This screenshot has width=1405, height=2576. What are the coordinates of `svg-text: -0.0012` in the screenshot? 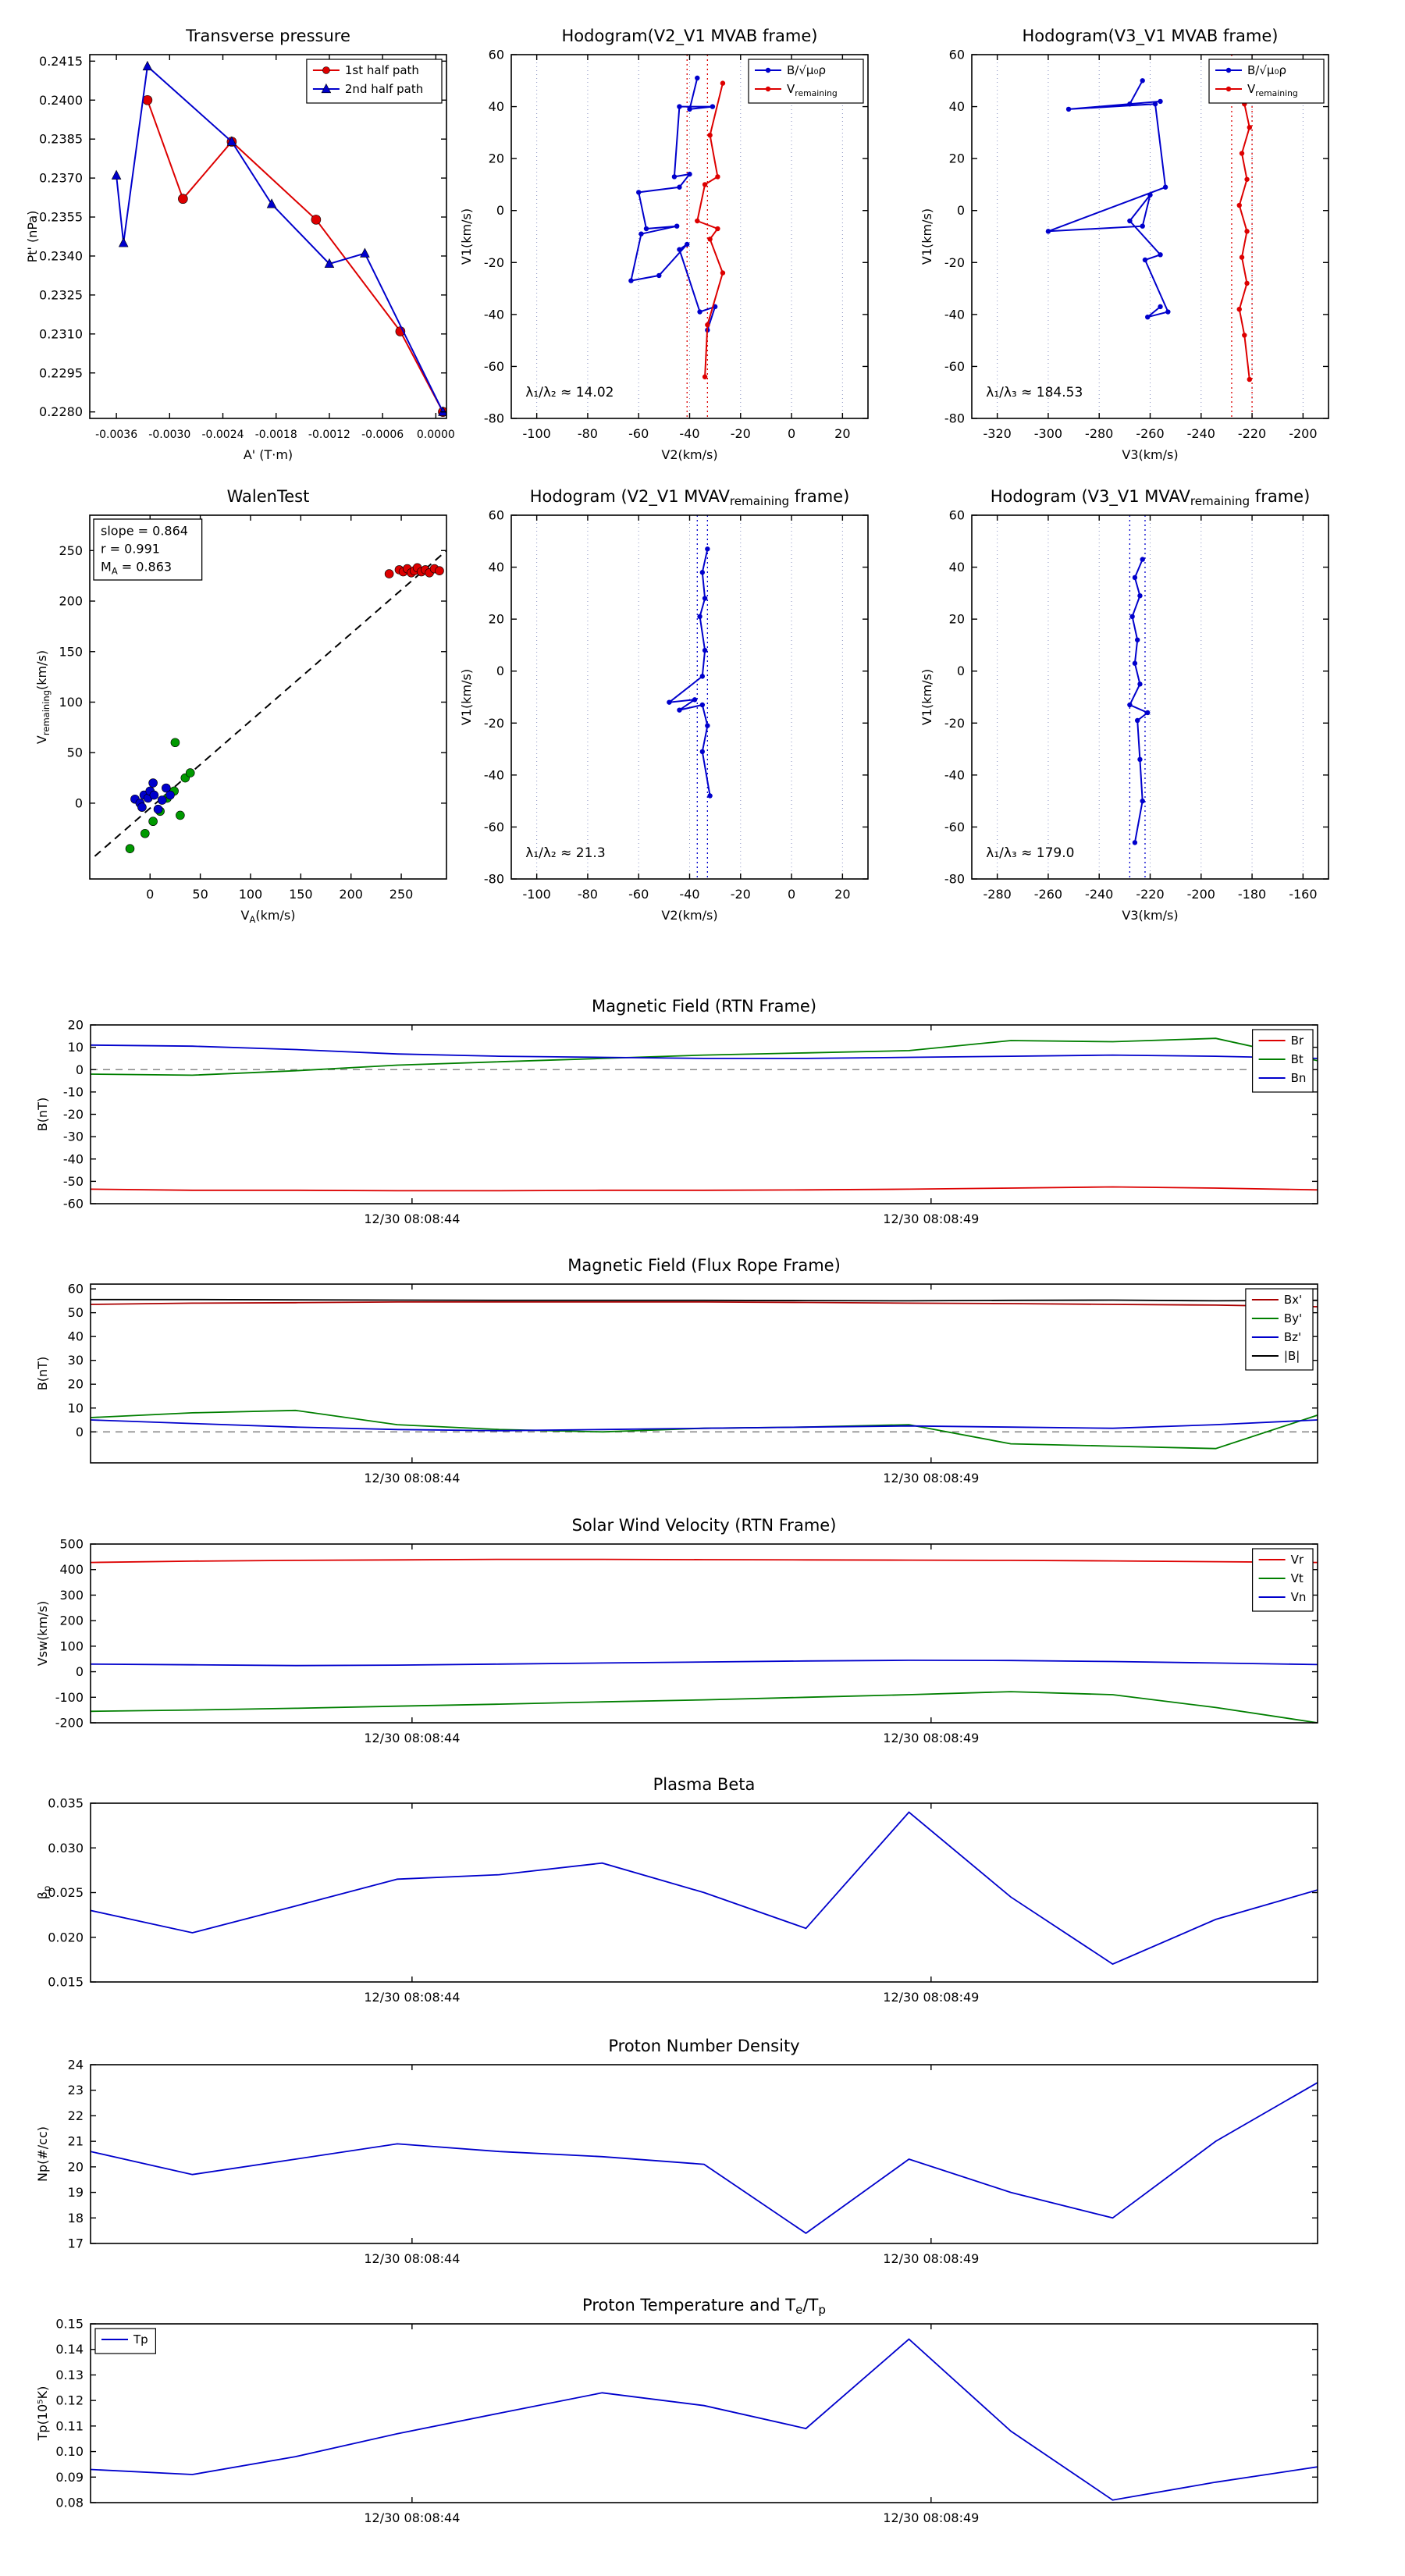 It's located at (329, 435).